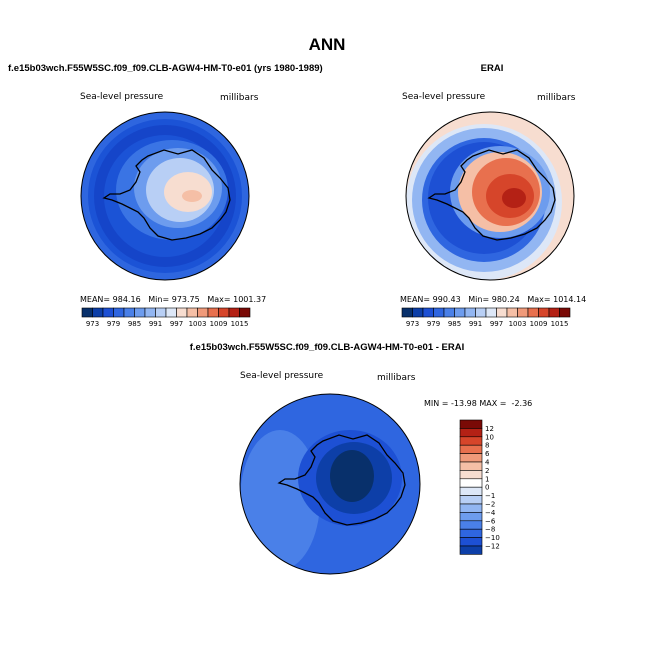  I want to click on panel-erai-map, so click(490, 196).